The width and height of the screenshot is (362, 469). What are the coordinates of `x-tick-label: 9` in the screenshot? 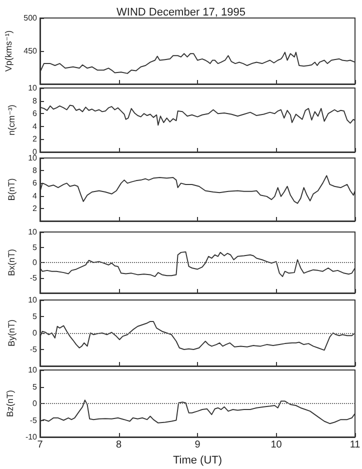 It's located at (197, 445).